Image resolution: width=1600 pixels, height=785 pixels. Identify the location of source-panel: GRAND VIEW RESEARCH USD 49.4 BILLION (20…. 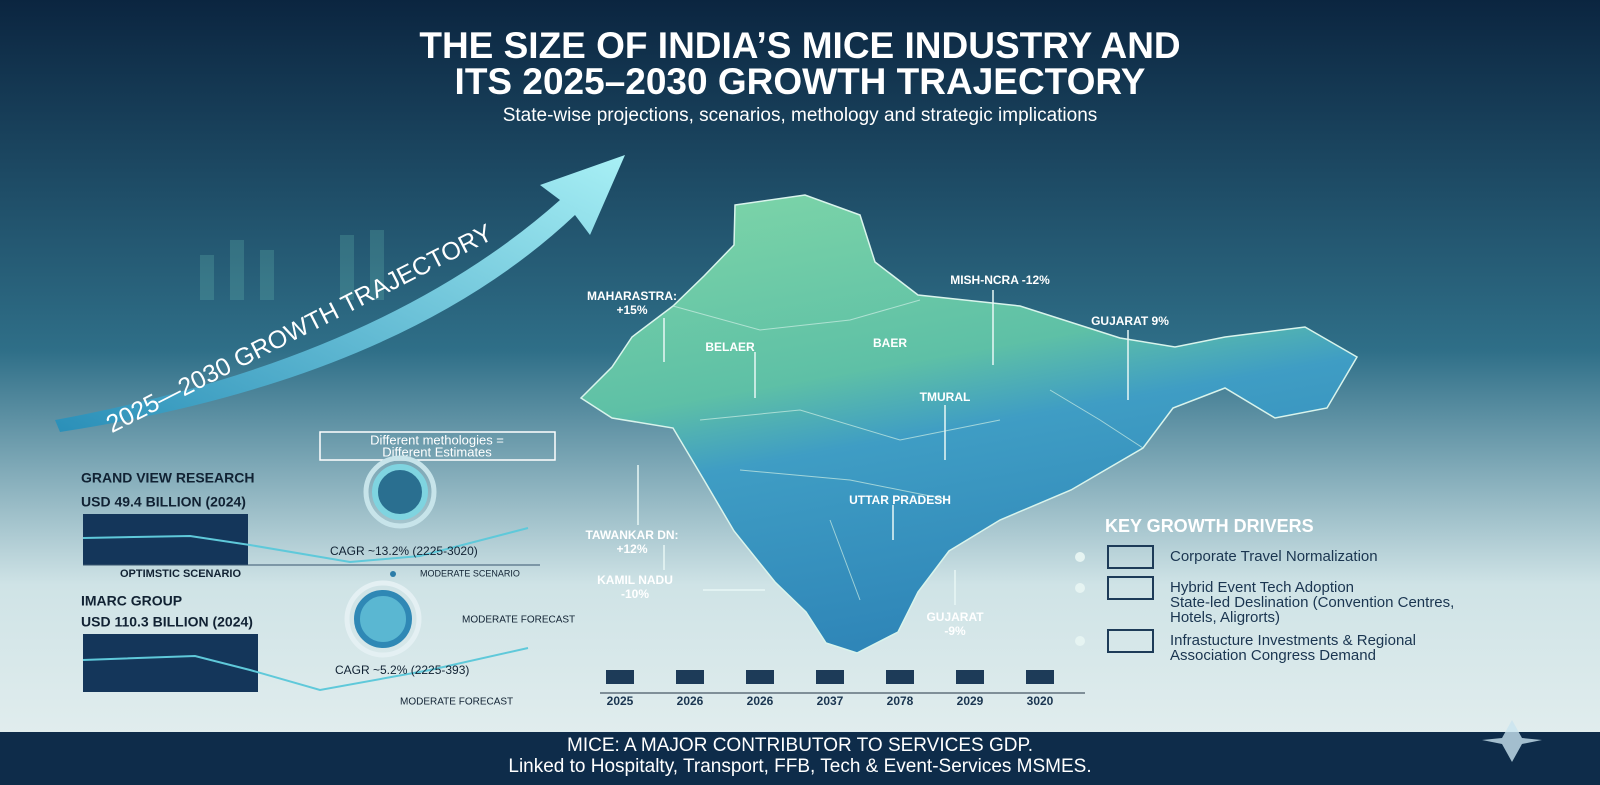
(328, 581).